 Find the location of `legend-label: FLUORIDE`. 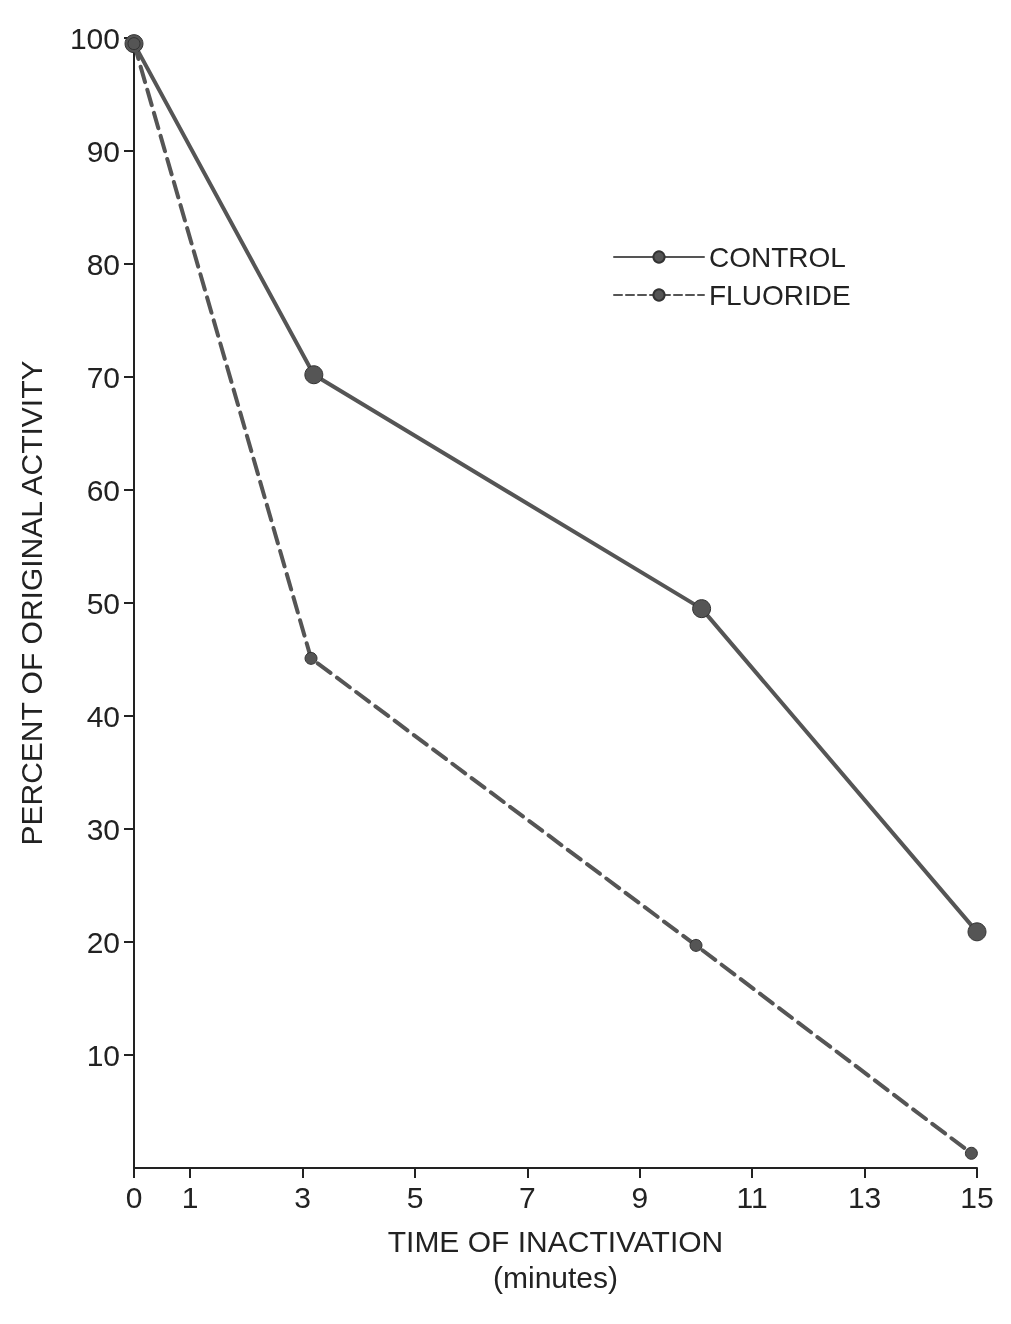

legend-label: FLUORIDE is located at coordinates (780, 295).